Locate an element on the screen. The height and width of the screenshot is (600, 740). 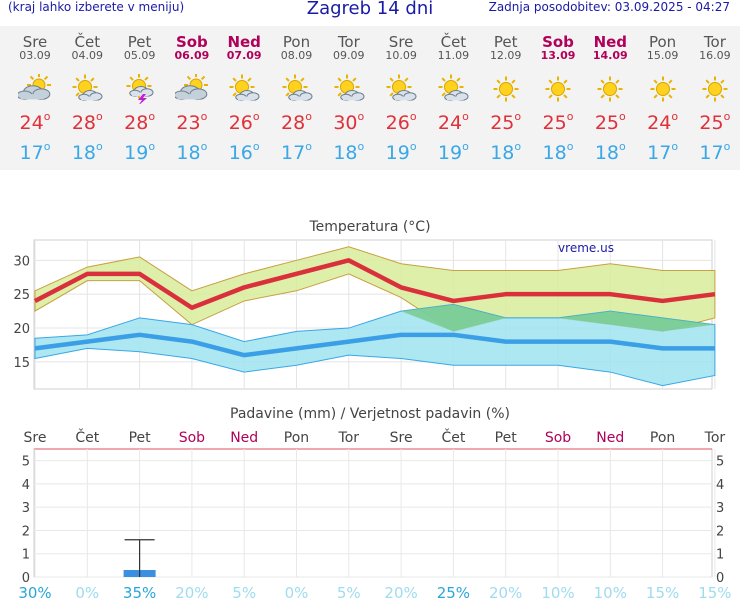
day-column: Sre 10.09 26o 19o is located at coordinates (401, 95).